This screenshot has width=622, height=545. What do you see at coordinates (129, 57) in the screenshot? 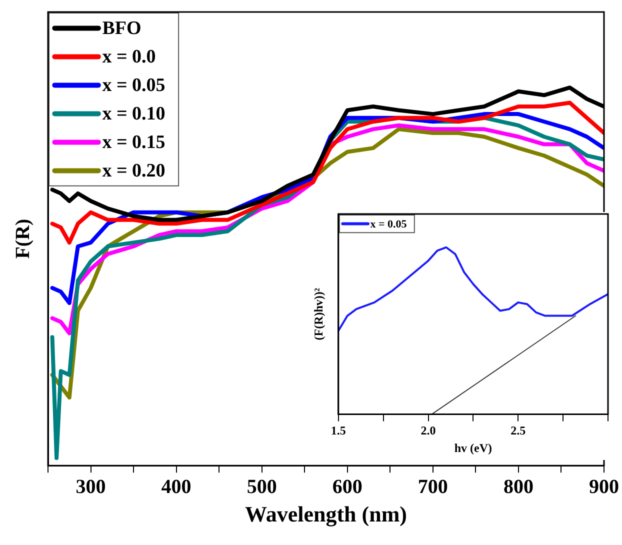
I see `legend-label: x = 0.0` at bounding box center [129, 57].